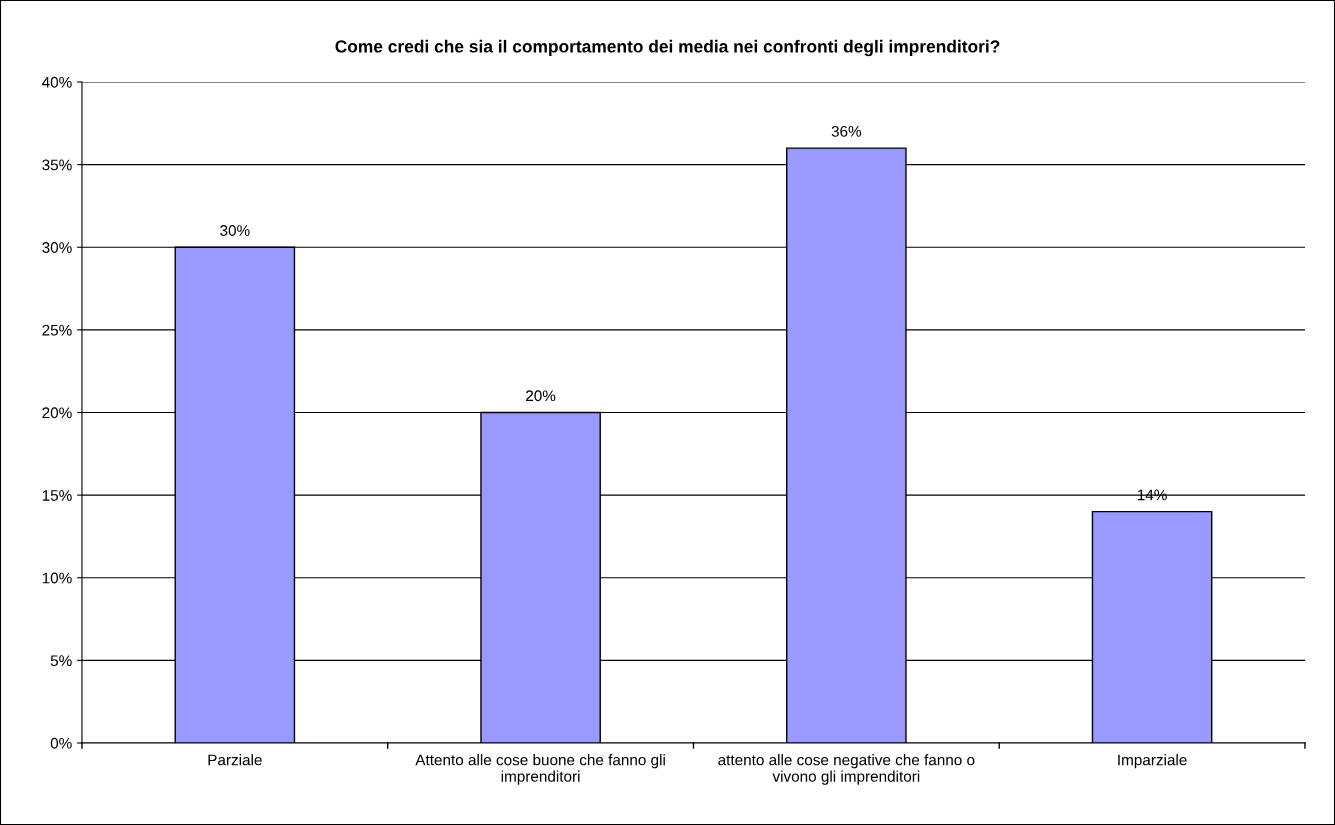 The width and height of the screenshot is (1335, 825). What do you see at coordinates (846, 769) in the screenshot?
I see `x-tick-label: attento alle cose negative che fanno o vivono gli imprenditori` at bounding box center [846, 769].